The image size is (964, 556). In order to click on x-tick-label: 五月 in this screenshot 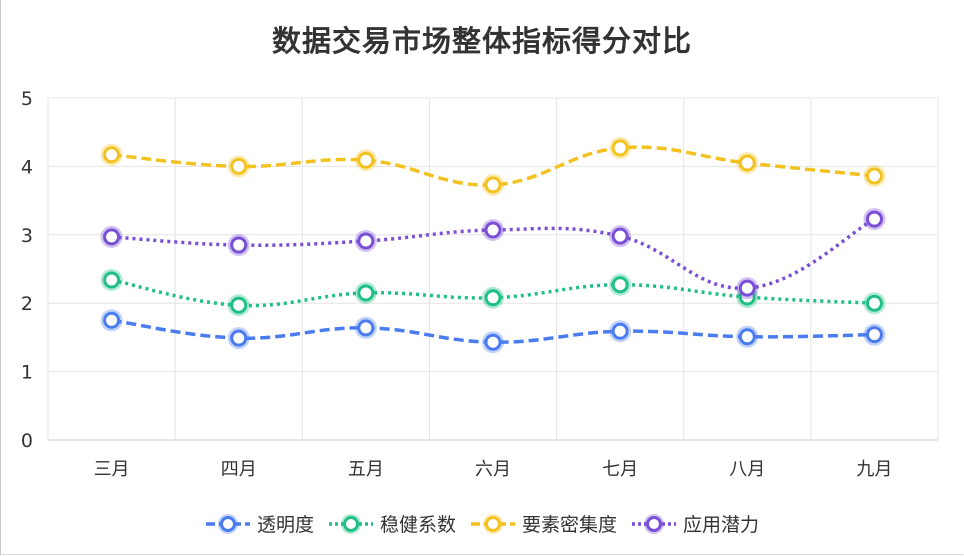, I will do `click(366, 469)`.